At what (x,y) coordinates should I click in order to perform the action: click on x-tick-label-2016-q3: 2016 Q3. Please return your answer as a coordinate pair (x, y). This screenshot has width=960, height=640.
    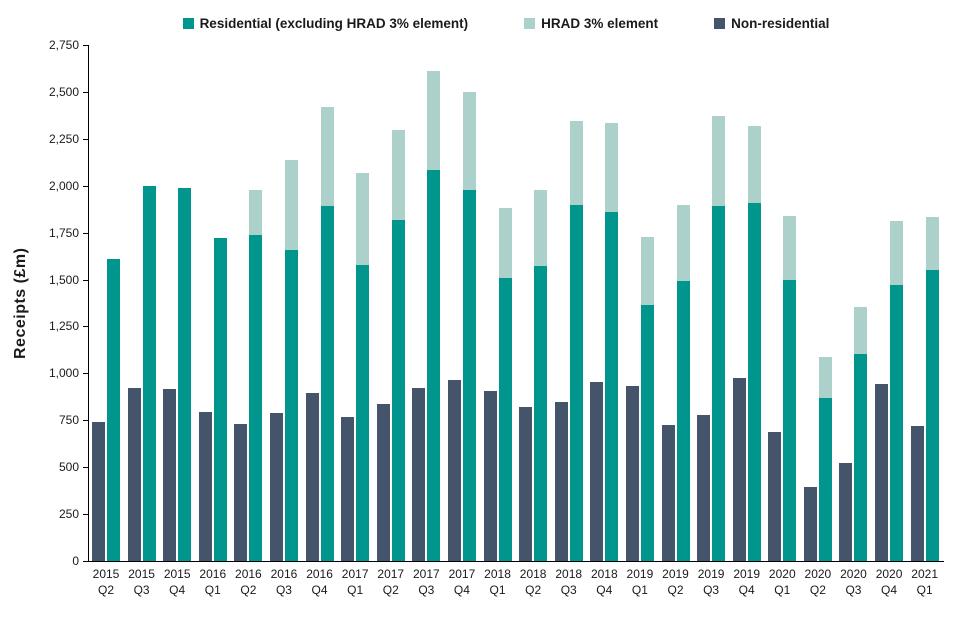
    Looking at the image, I should click on (284, 582).